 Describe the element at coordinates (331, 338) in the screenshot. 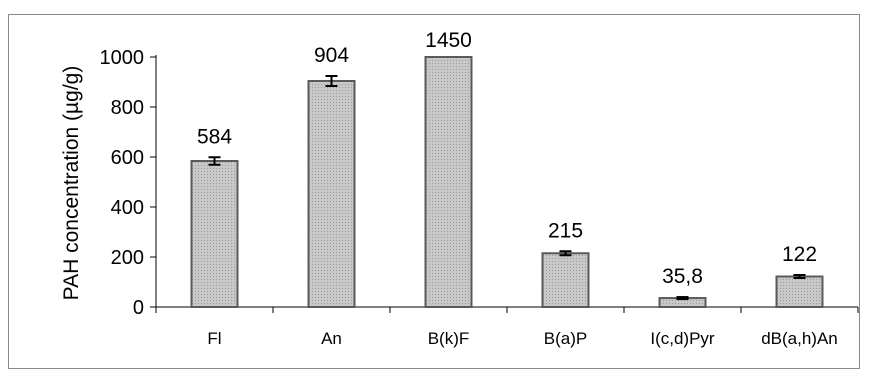

I see `x-tick-label: An` at that location.